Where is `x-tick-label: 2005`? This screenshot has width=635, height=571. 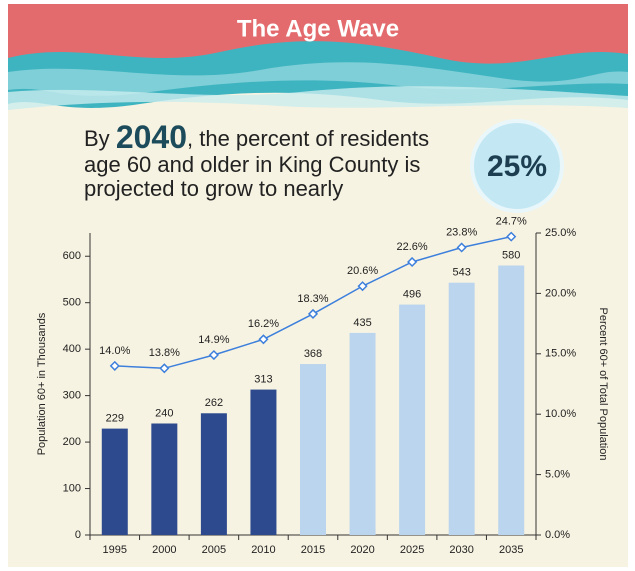
x-tick-label: 2005 is located at coordinates (214, 550).